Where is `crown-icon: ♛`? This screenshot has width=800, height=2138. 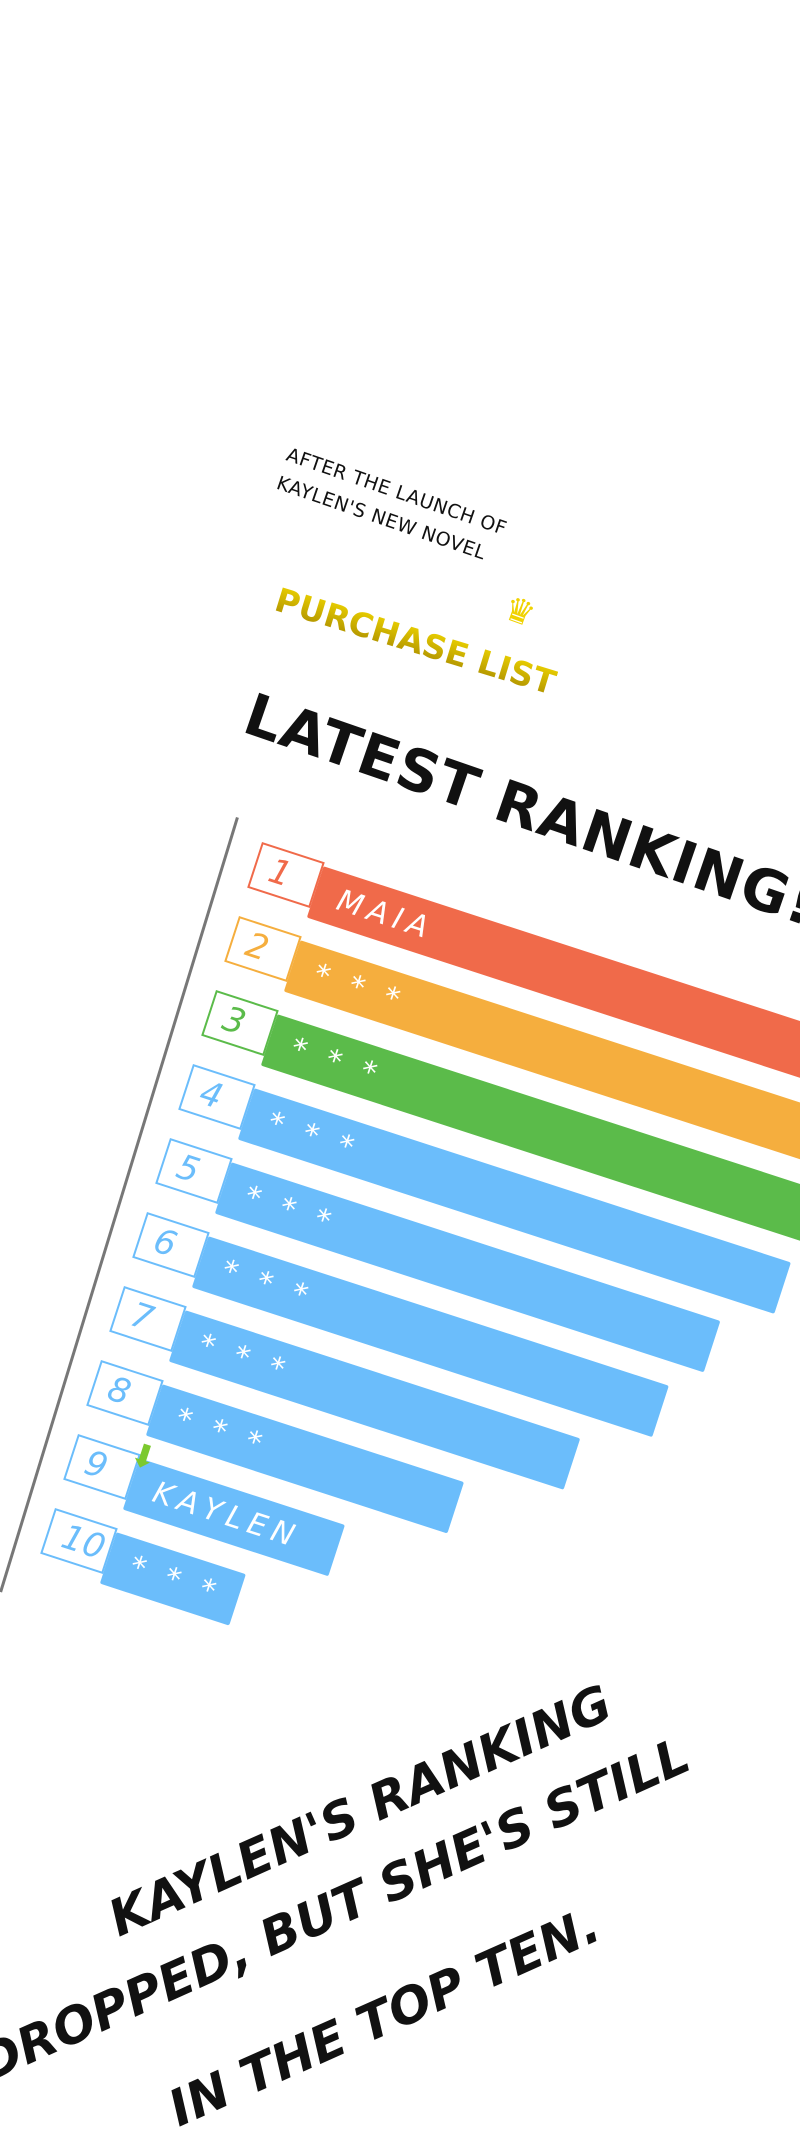 crown-icon: ♛ is located at coordinates (519, 612).